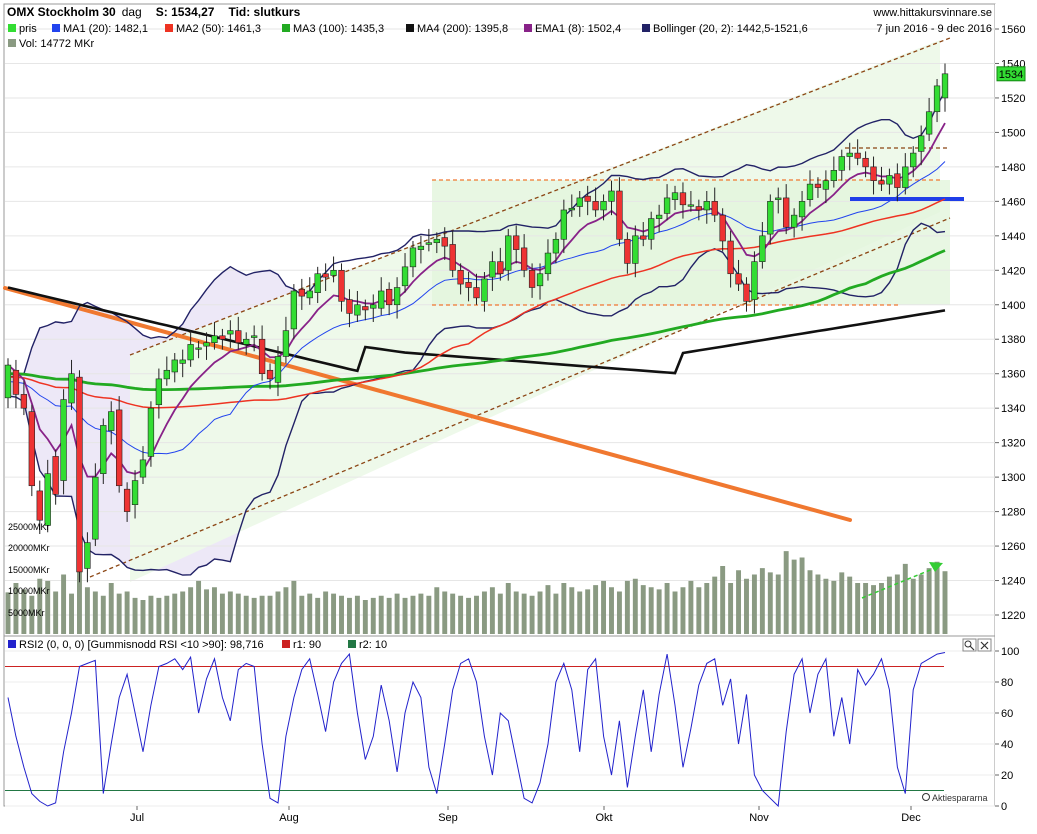 Image resolution: width=1037 pixels, height=834 pixels. Describe the element at coordinates (1004, 807) in the screenshot. I see `rsi-y-tick-label: 0` at that location.